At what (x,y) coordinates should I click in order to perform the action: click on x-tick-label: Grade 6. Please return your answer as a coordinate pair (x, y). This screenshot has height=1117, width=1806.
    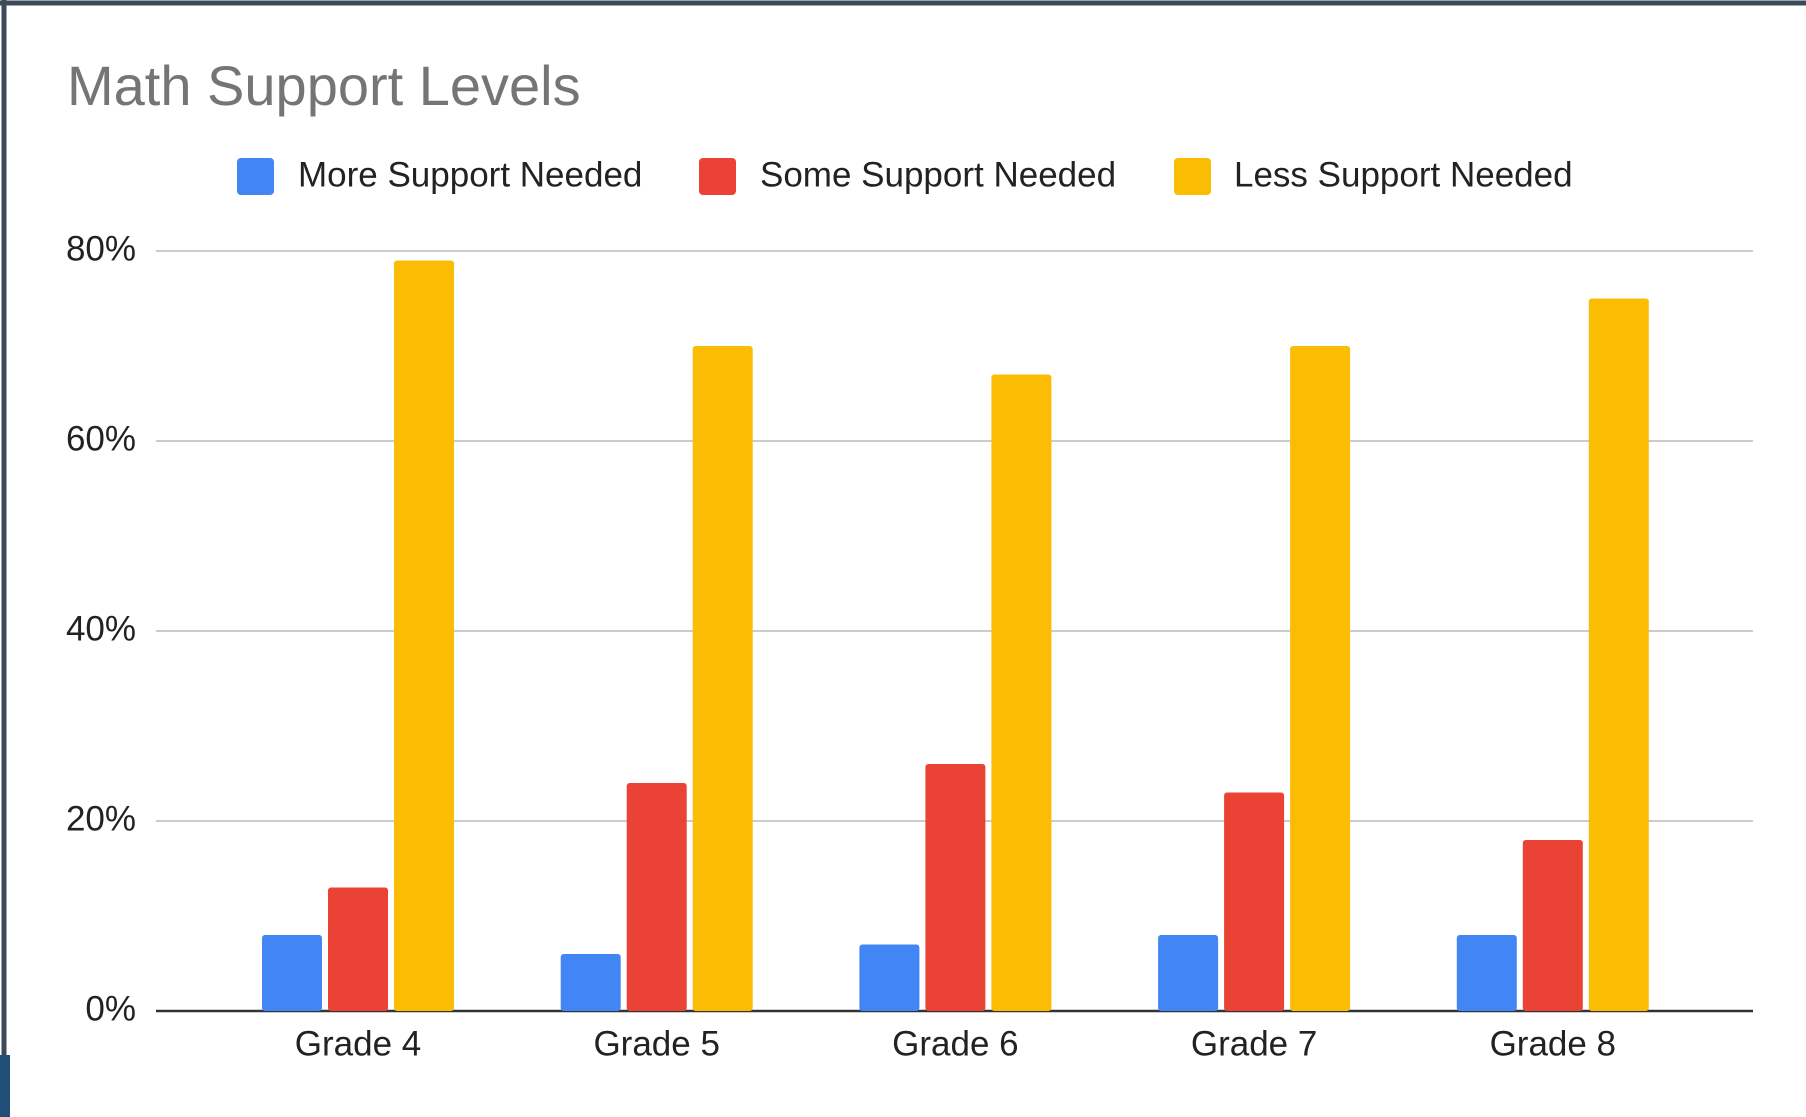
    Looking at the image, I should click on (955, 1043).